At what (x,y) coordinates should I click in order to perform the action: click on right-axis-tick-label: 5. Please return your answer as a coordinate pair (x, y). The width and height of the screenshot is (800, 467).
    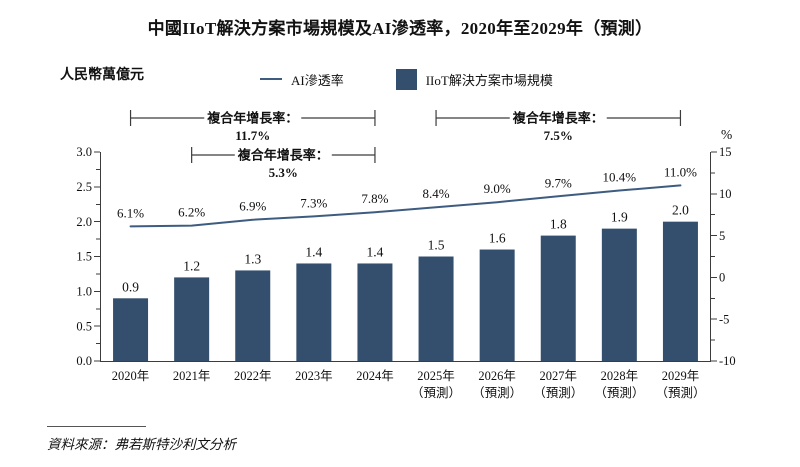
    Looking at the image, I should click on (722, 236).